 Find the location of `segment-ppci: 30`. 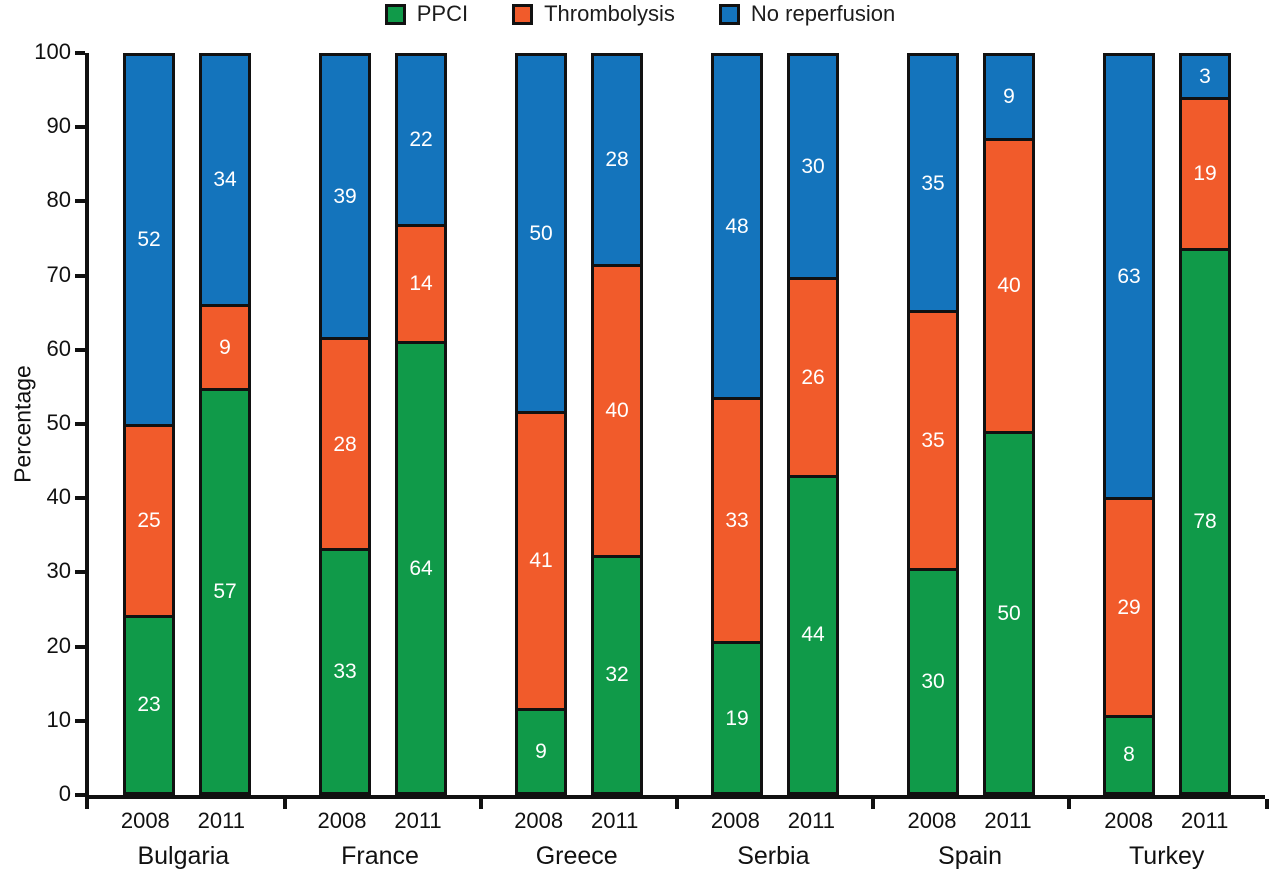

segment-ppci: 30 is located at coordinates (933, 679).